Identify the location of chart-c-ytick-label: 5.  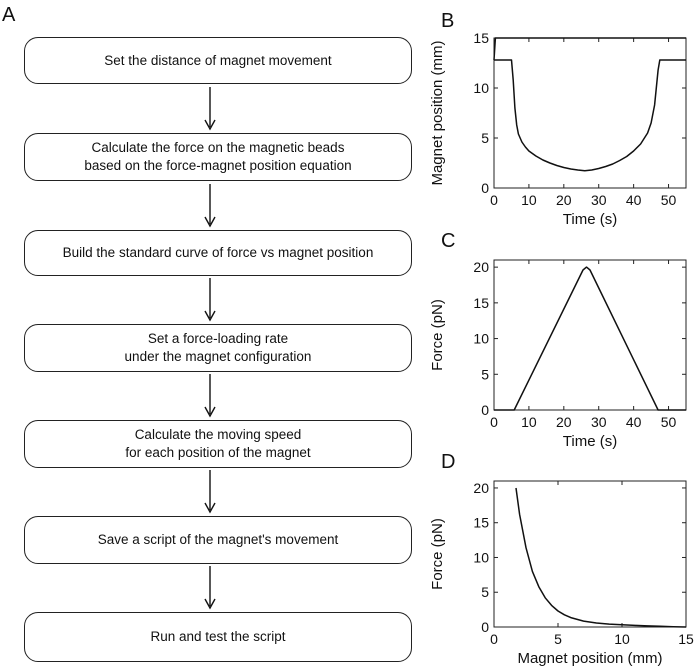
(485, 374).